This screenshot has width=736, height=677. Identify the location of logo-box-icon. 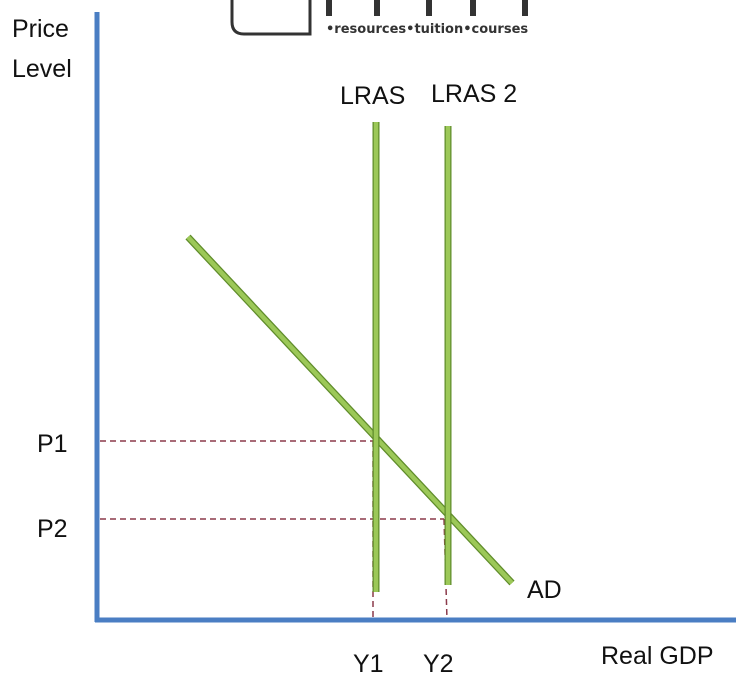
(271, 18).